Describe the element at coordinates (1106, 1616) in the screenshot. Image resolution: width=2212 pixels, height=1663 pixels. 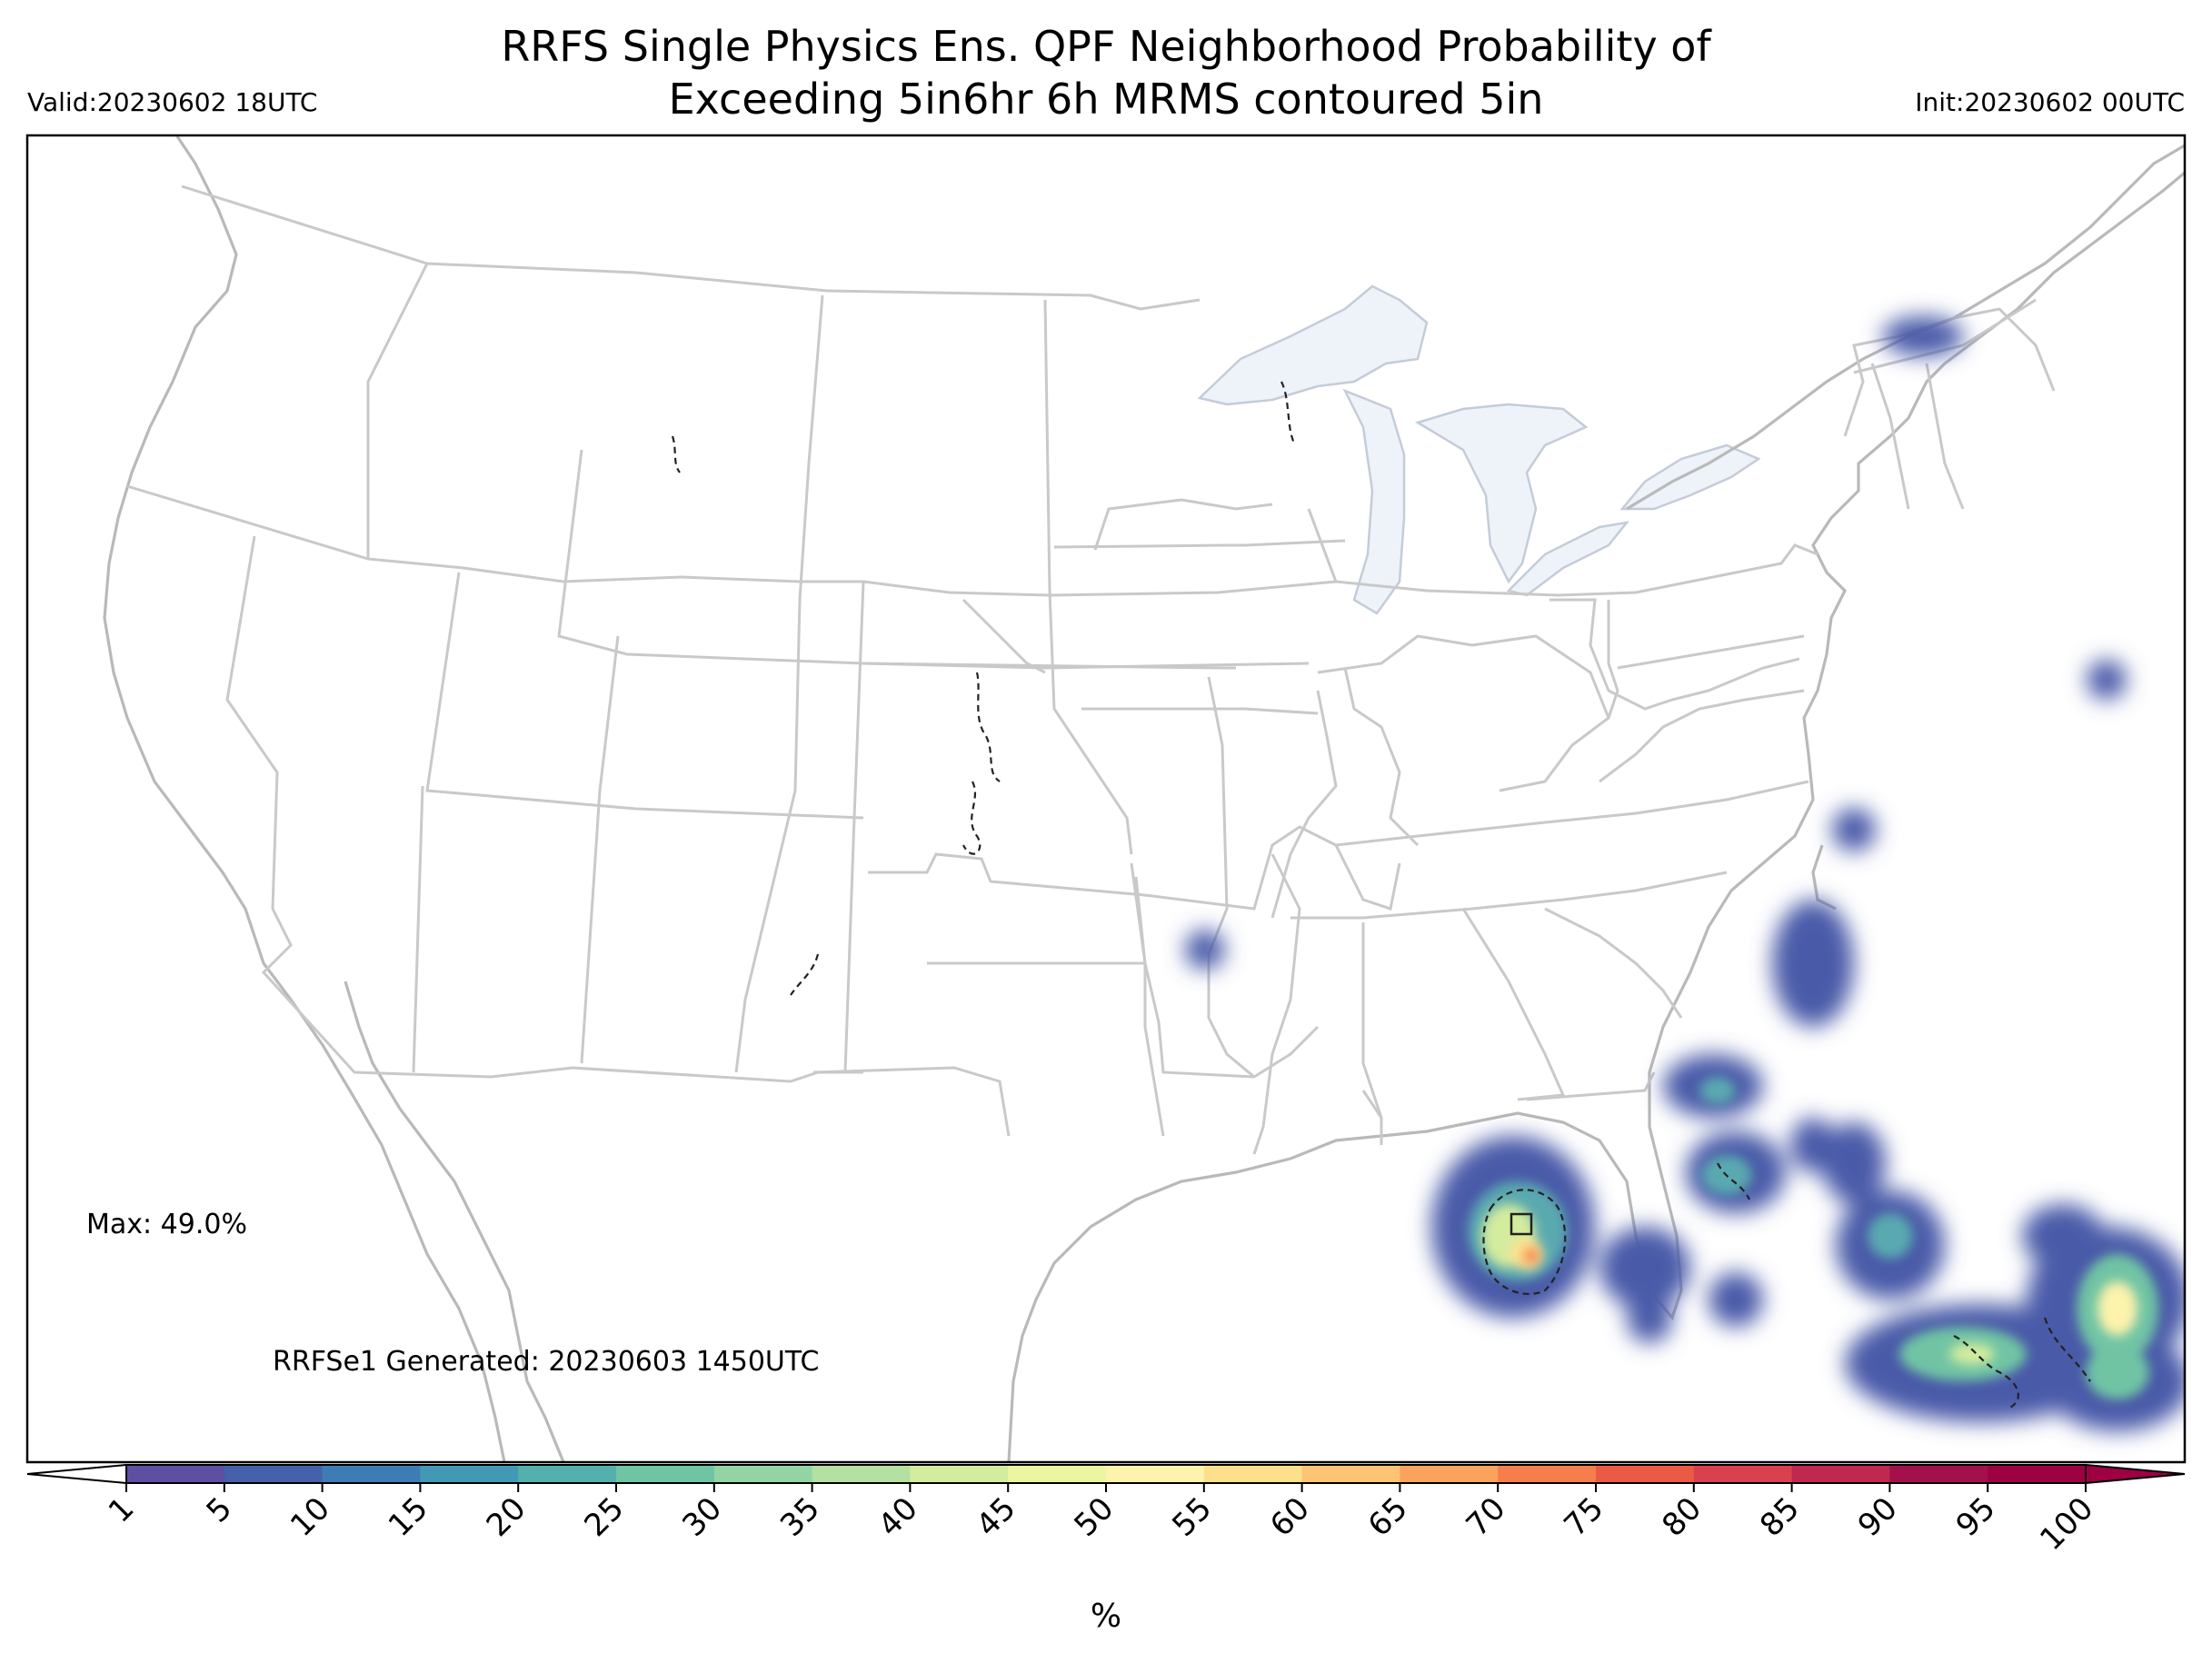
I see `colorbar-unit-label: %` at that location.